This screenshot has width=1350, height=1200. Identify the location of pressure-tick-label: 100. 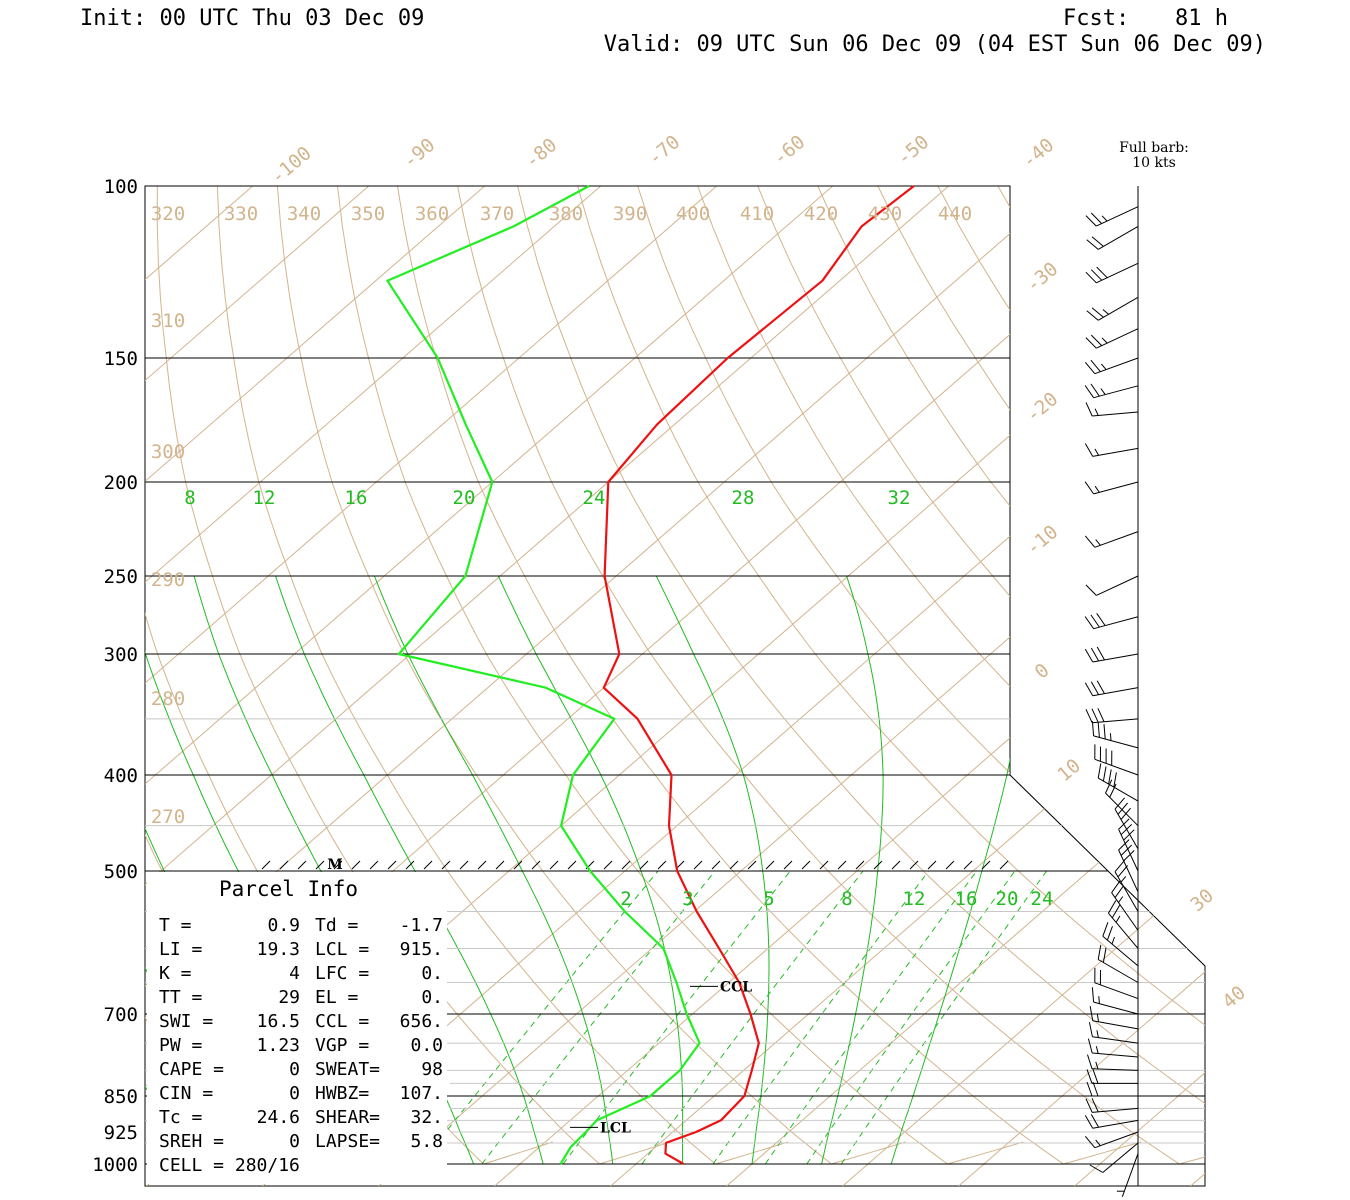
(121, 187).